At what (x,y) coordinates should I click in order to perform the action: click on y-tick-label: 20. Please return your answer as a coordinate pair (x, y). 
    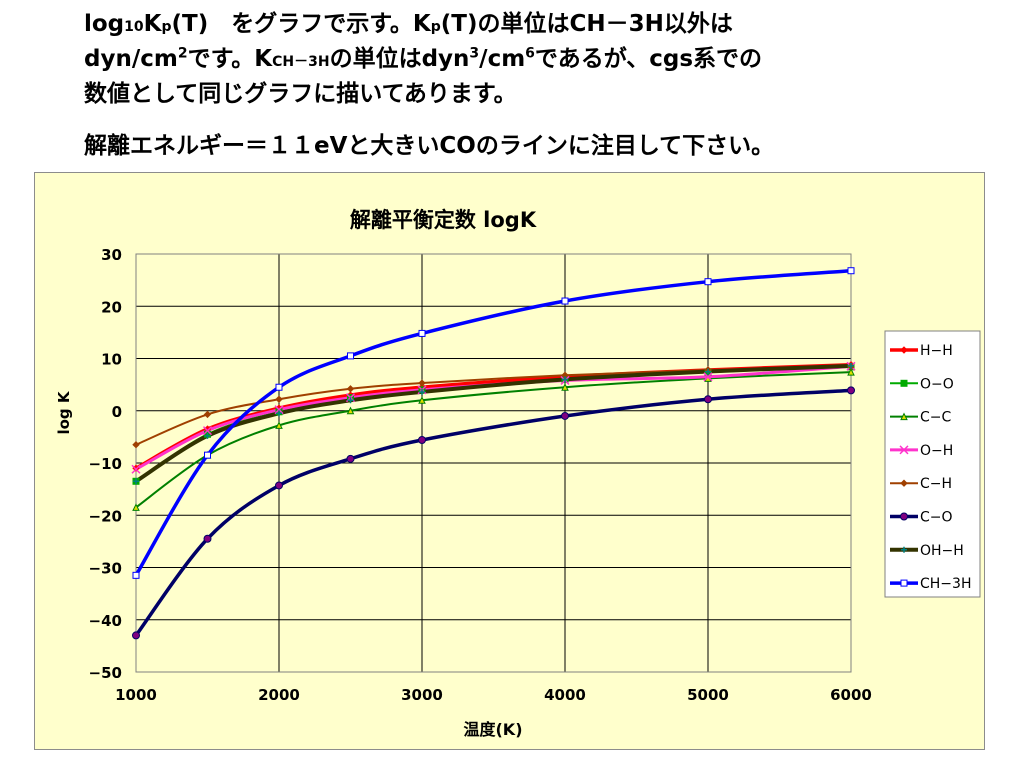
    Looking at the image, I should click on (111, 307).